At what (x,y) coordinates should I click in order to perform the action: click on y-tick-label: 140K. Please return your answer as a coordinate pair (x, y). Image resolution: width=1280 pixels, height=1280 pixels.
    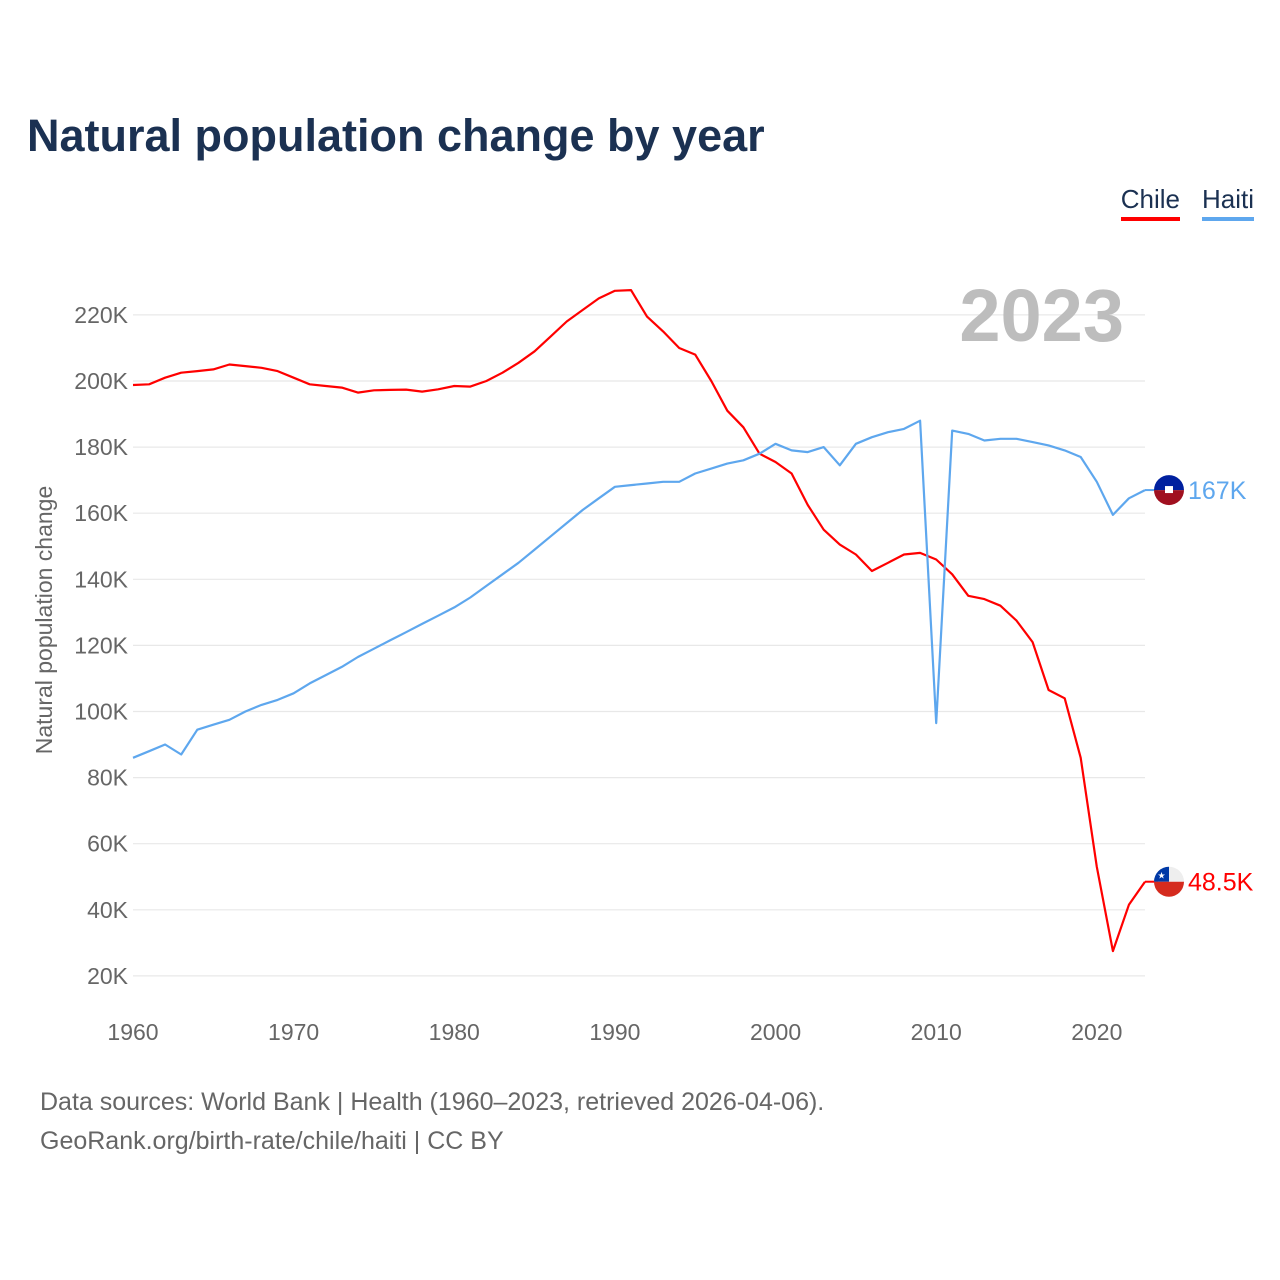
    Looking at the image, I should click on (101, 579).